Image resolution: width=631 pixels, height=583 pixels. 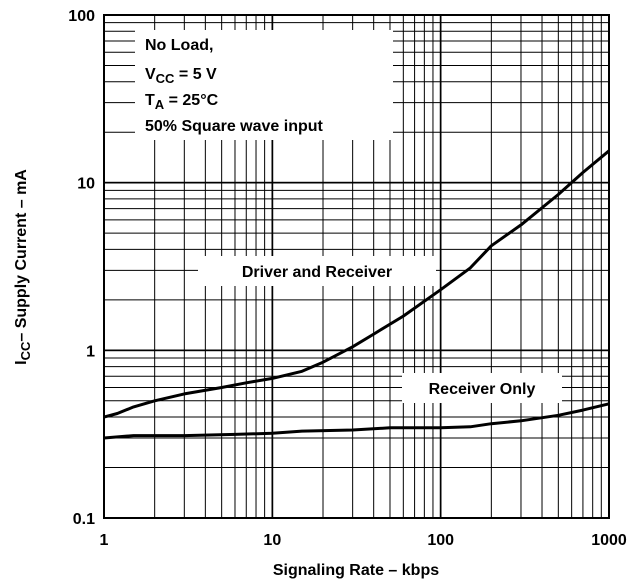 What do you see at coordinates (440, 540) in the screenshot?
I see `x-tick-label: 100` at bounding box center [440, 540].